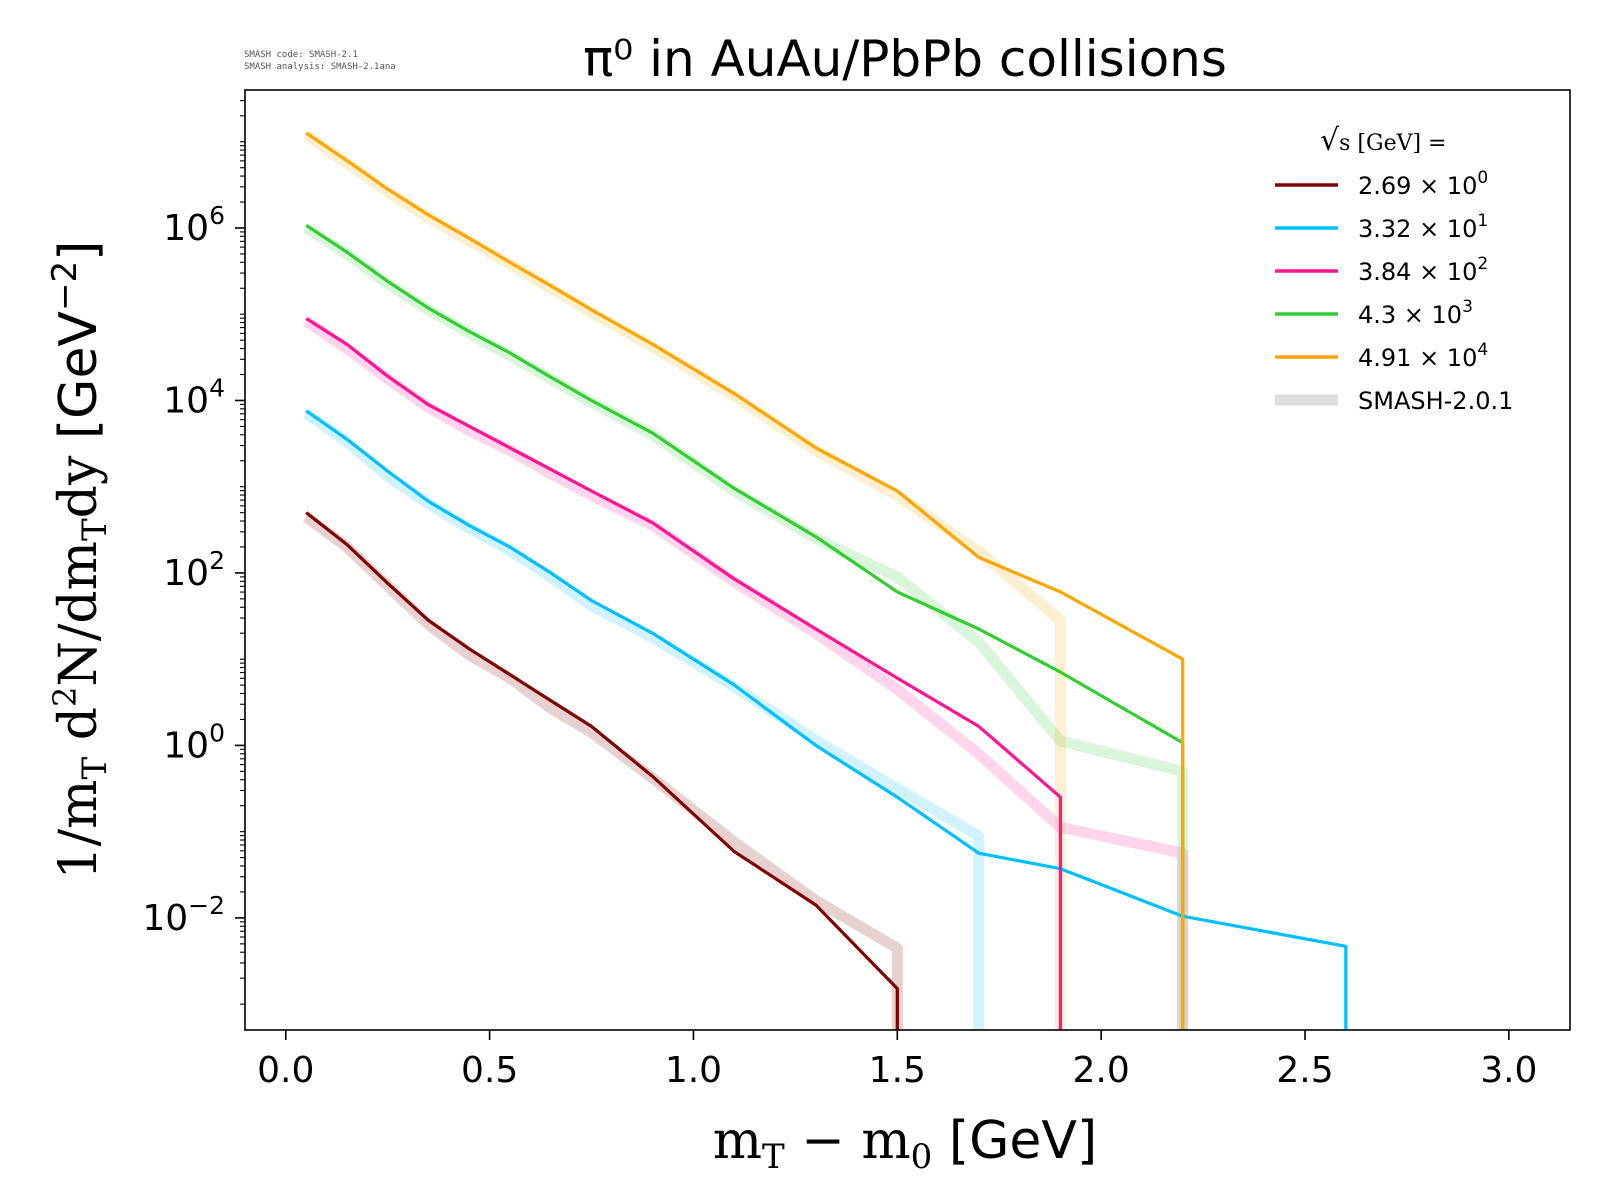  What do you see at coordinates (320, 67) in the screenshot?
I see `smash-analysis-version: SMASH analysis: SMASH-2.1ana` at bounding box center [320, 67].